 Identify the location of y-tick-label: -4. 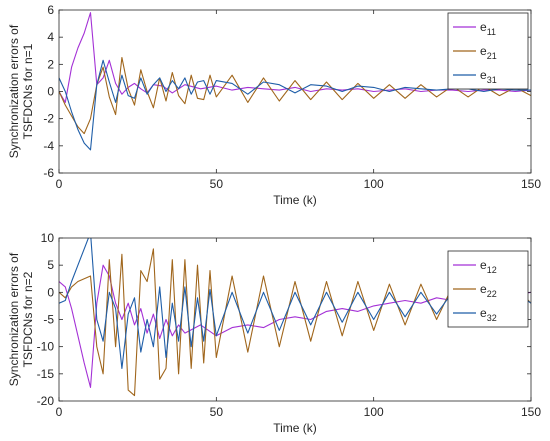
(48, 146).